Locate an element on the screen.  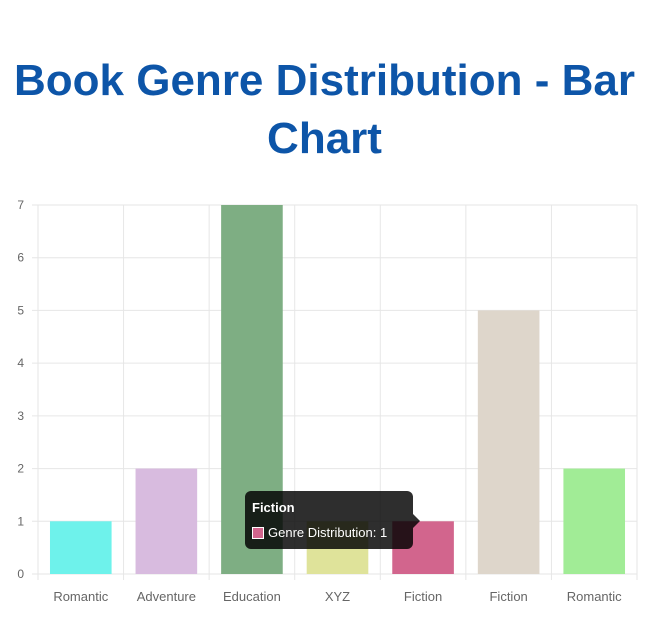
y-tick-label: 0 is located at coordinates (20, 574).